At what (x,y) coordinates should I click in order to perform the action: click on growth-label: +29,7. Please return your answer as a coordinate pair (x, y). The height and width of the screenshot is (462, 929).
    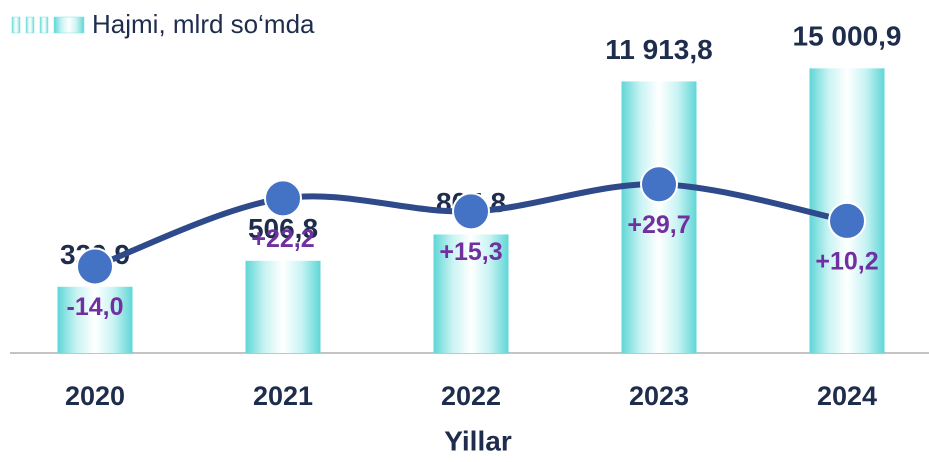
    Looking at the image, I should click on (658, 225).